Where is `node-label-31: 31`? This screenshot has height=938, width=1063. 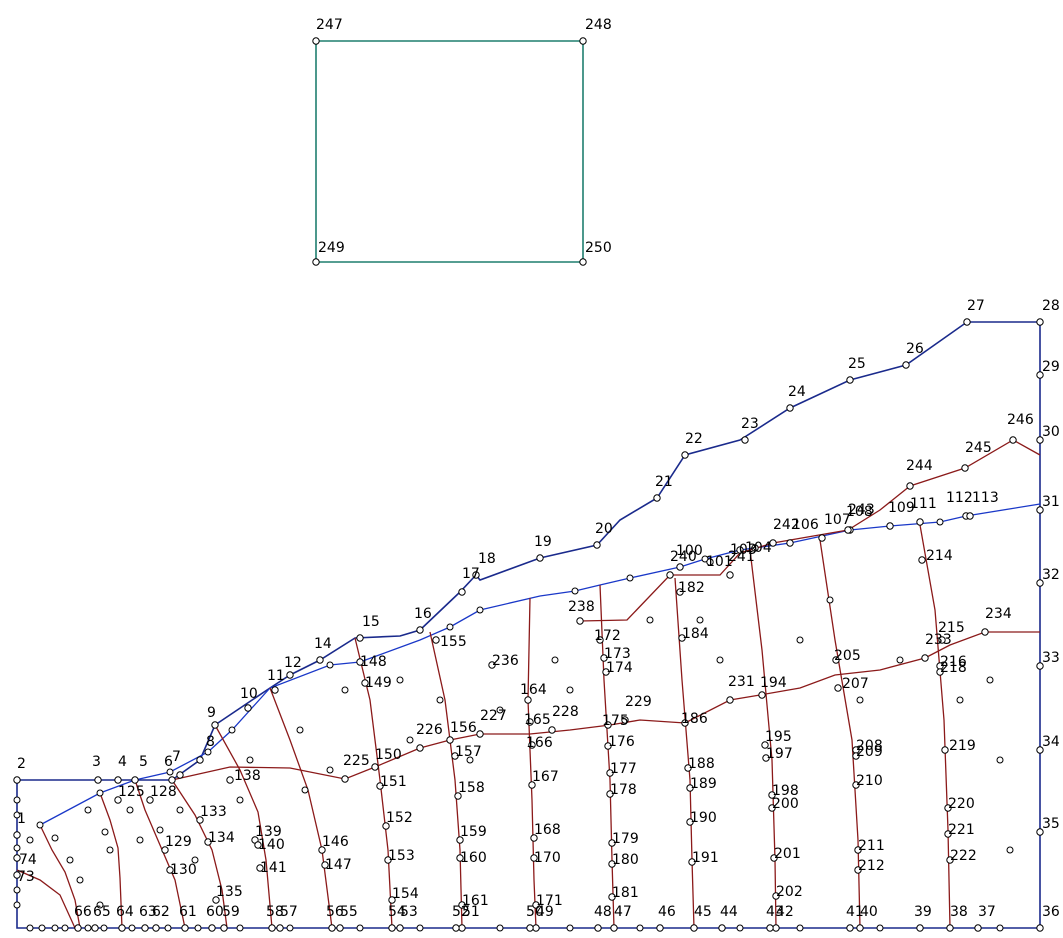
node-label-31: 31 is located at coordinates (1051, 502).